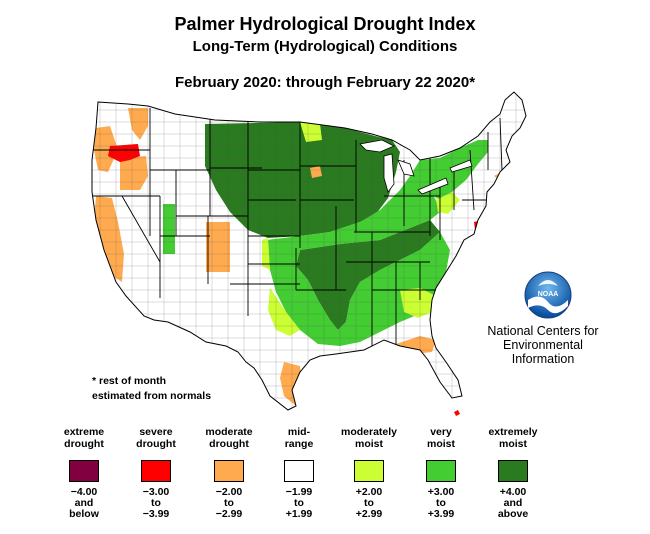 This screenshot has width=650, height=534. I want to click on legend-label: mid- range, so click(299, 438).